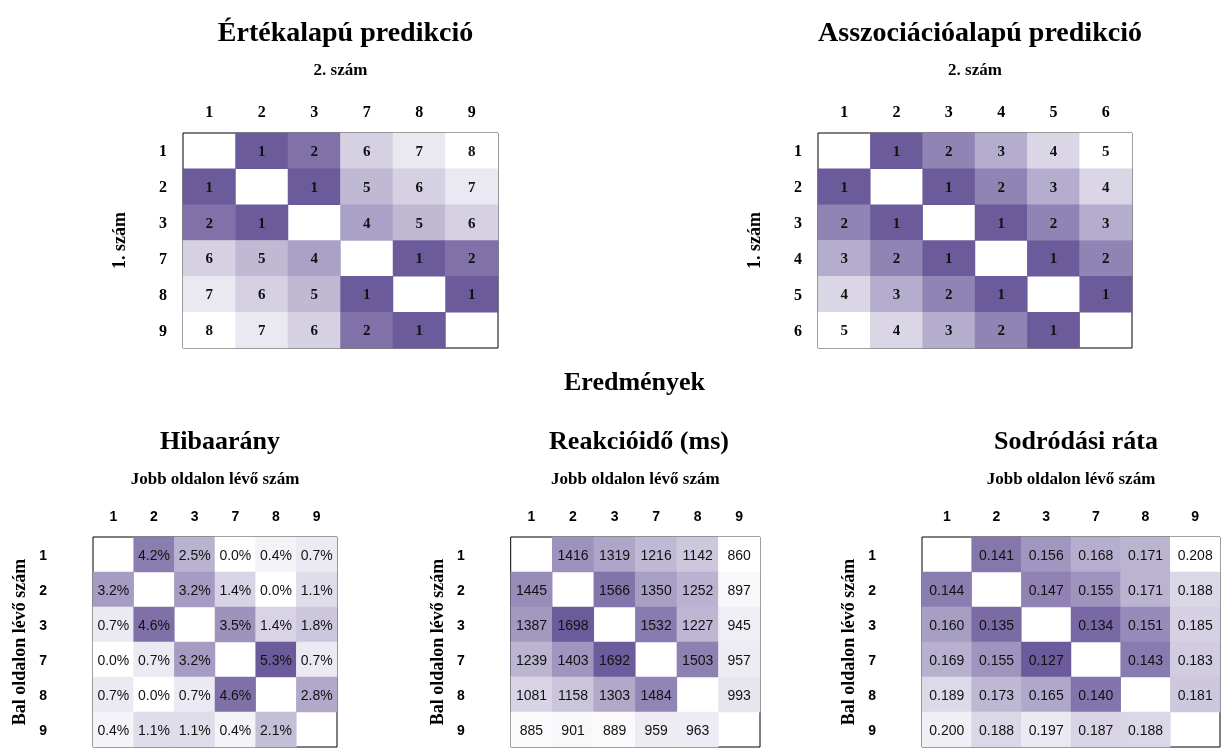 The height and width of the screenshot is (754, 1222). Describe the element at coordinates (975, 69) in the screenshot. I see `x-axis-title: 2. szám` at that location.